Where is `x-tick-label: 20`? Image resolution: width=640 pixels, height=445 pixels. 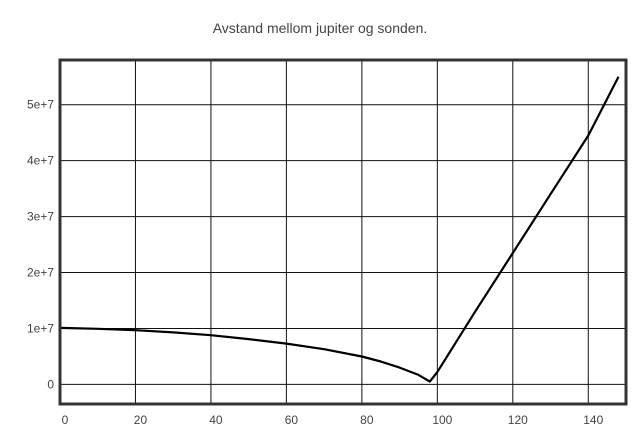
x-tick-label: 20 is located at coordinates (141, 420).